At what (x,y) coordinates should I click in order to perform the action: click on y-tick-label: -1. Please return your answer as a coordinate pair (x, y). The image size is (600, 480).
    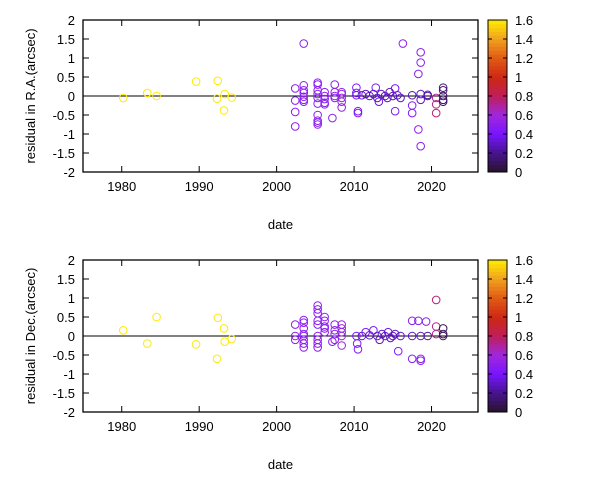
    Looking at the image, I should click on (69, 374).